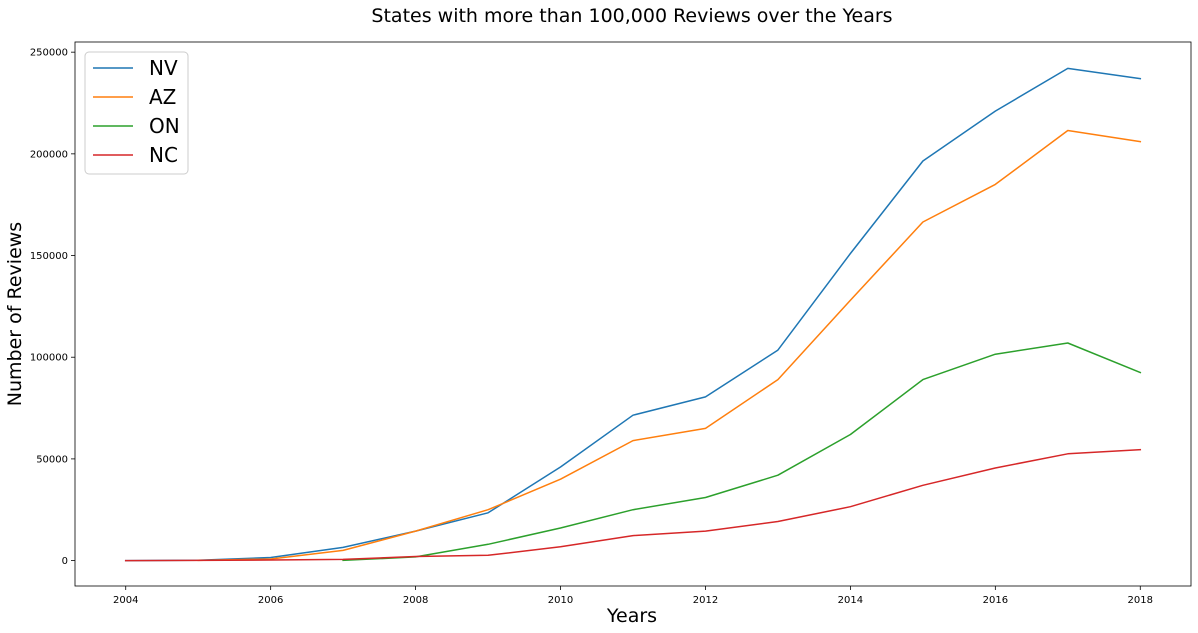 This screenshot has height=633, width=1198. Describe the element at coordinates (560, 600) in the screenshot. I see `x-tick-label: 2010` at that location.